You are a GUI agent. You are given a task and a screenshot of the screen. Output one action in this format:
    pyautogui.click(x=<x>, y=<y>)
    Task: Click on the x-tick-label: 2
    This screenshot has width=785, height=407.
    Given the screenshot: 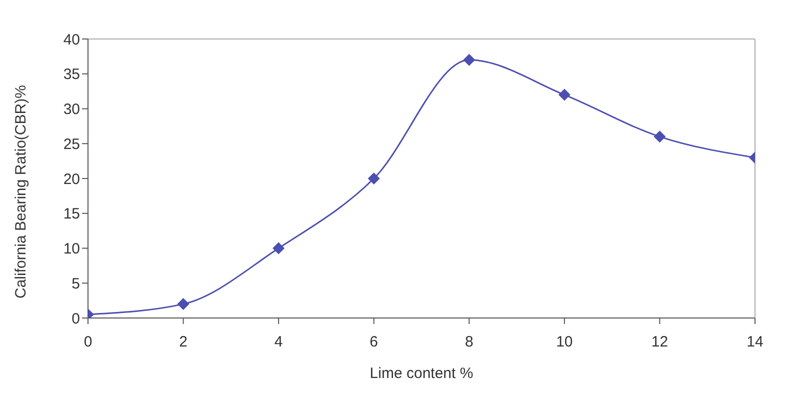 What is the action you would take?
    pyautogui.click(x=183, y=342)
    